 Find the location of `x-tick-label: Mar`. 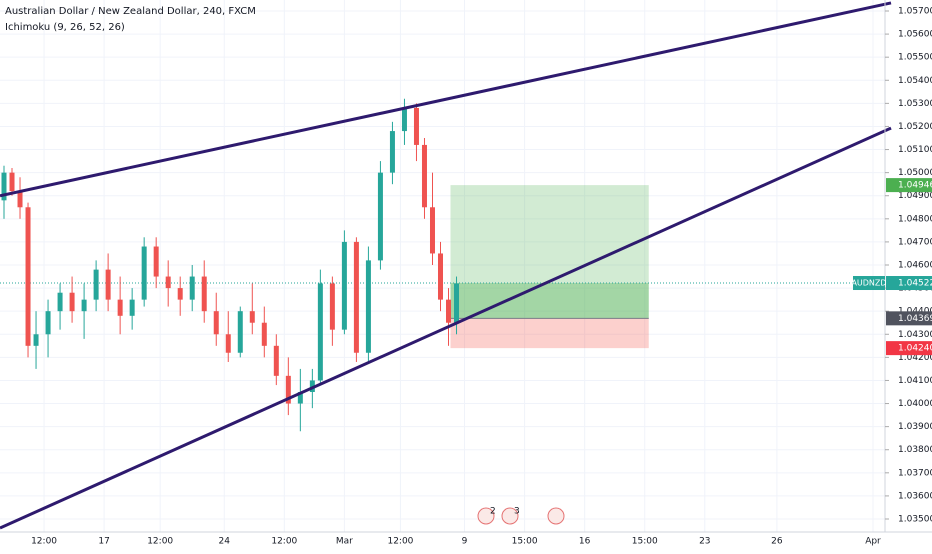

x-tick-label: Mar is located at coordinates (344, 542).